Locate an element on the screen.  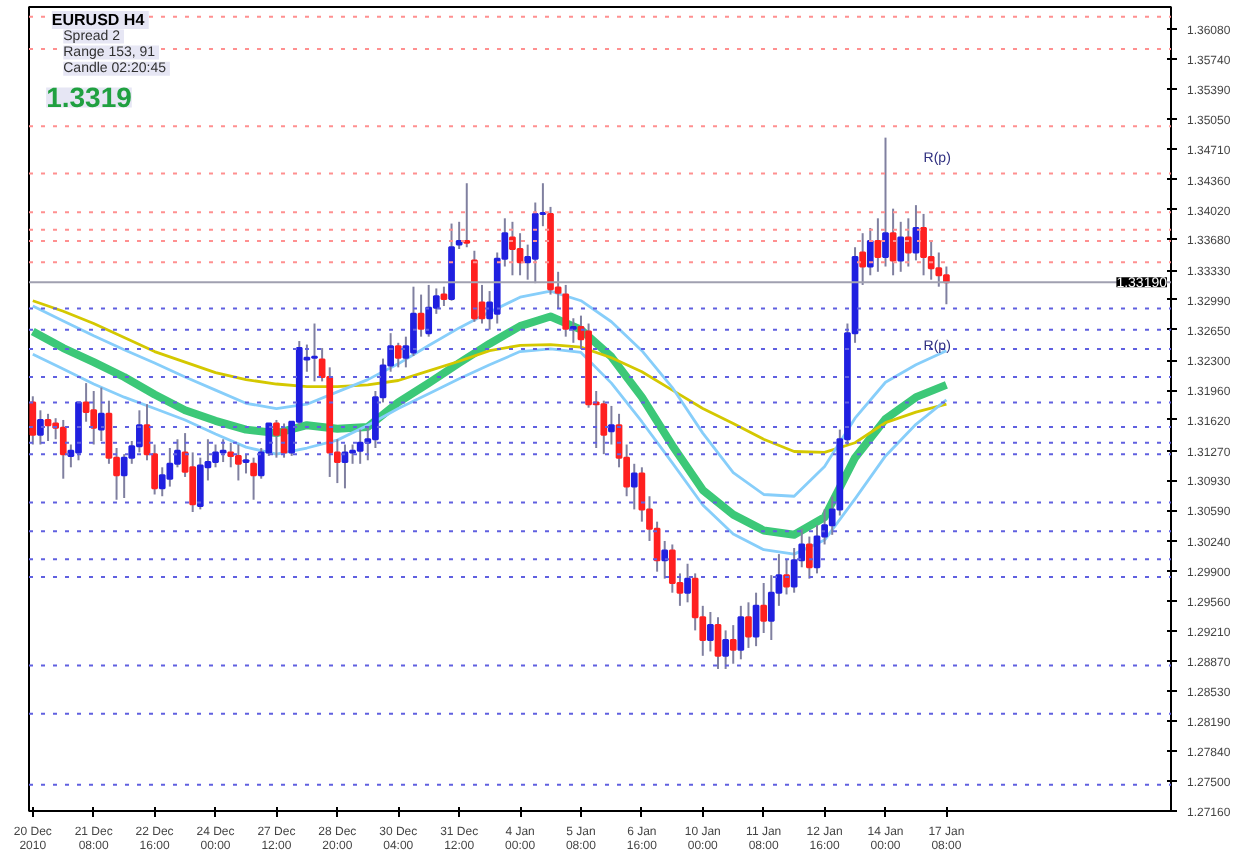
chart-title: EURUSD H4 is located at coordinates (98, 20).